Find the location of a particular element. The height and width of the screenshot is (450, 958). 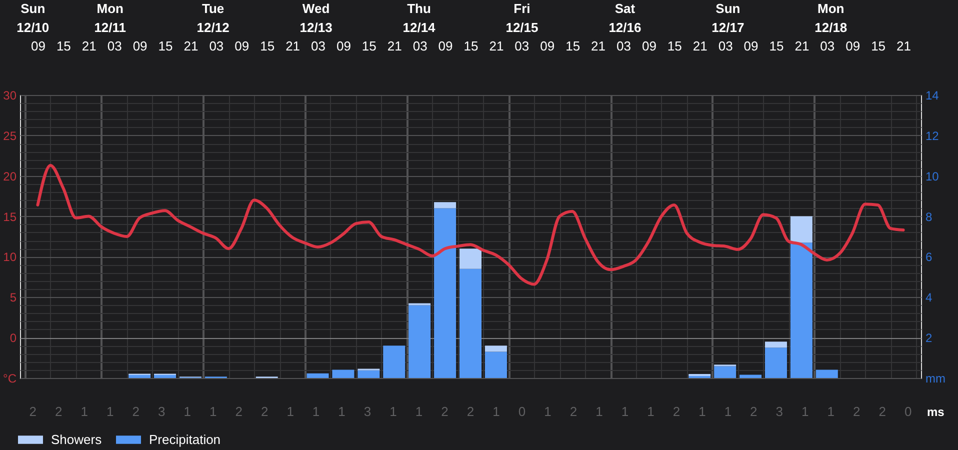

x2-tick-label: Mon 12/18 is located at coordinates (831, 18).